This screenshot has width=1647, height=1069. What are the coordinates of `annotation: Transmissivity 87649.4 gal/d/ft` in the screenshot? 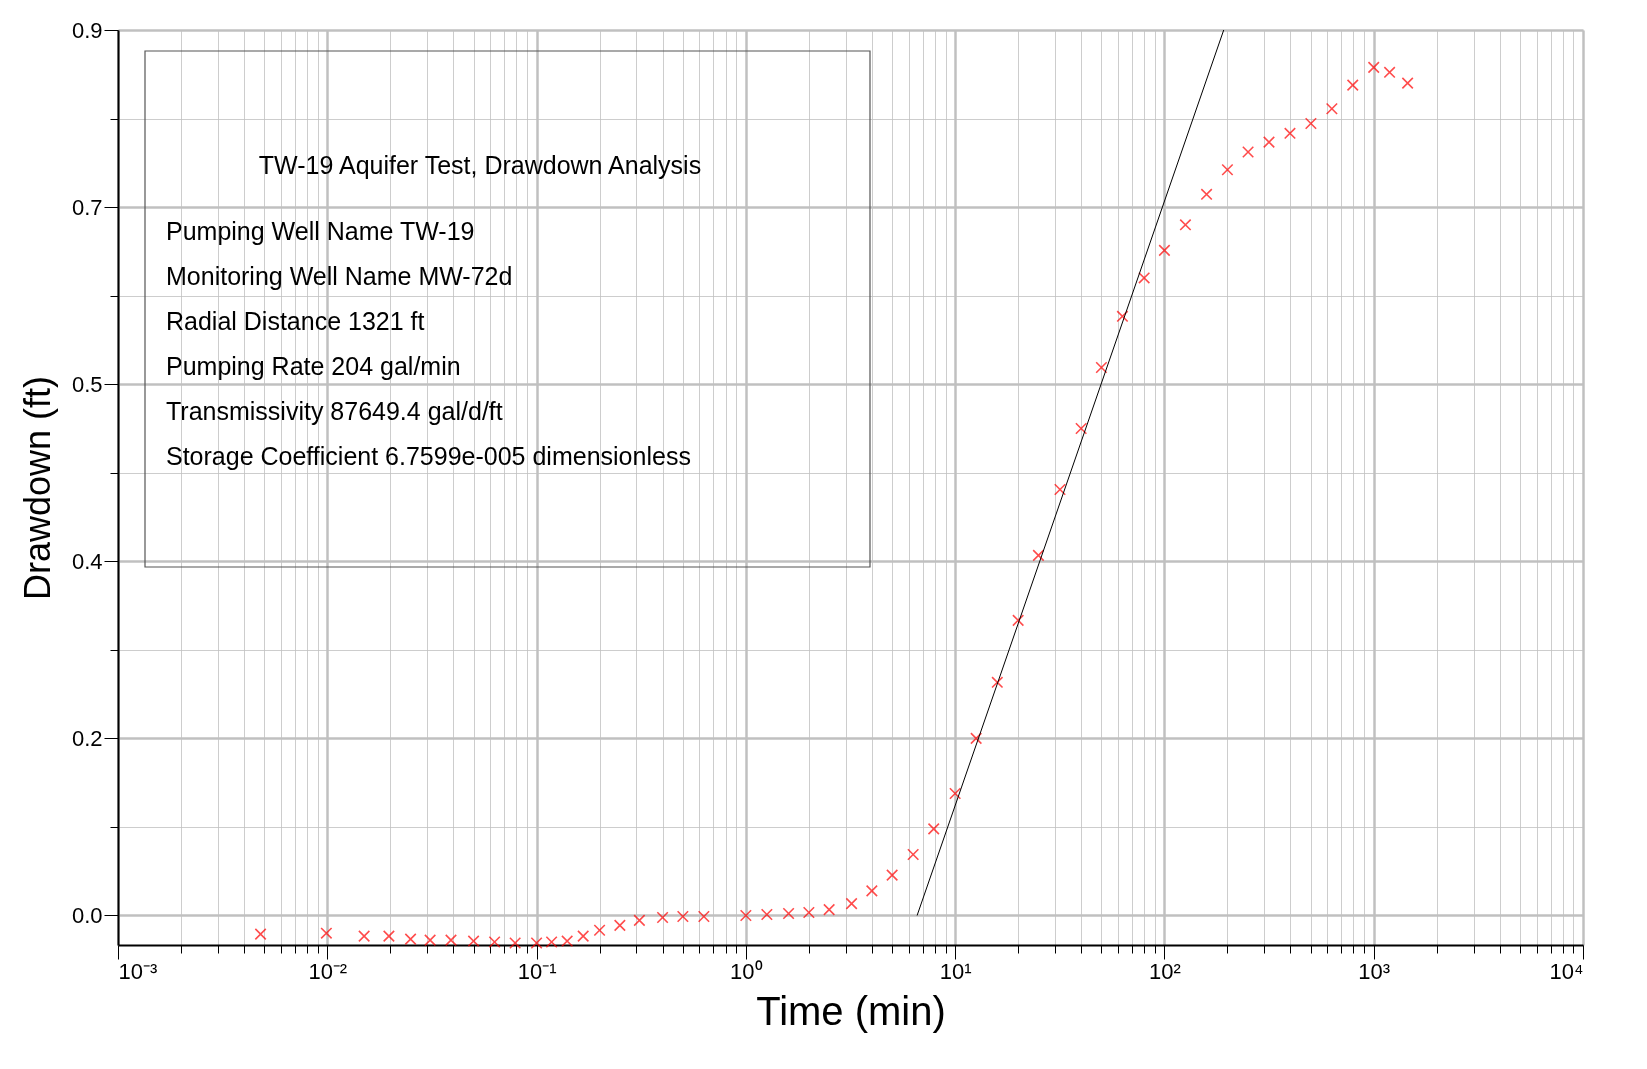 It's located at (334, 411).